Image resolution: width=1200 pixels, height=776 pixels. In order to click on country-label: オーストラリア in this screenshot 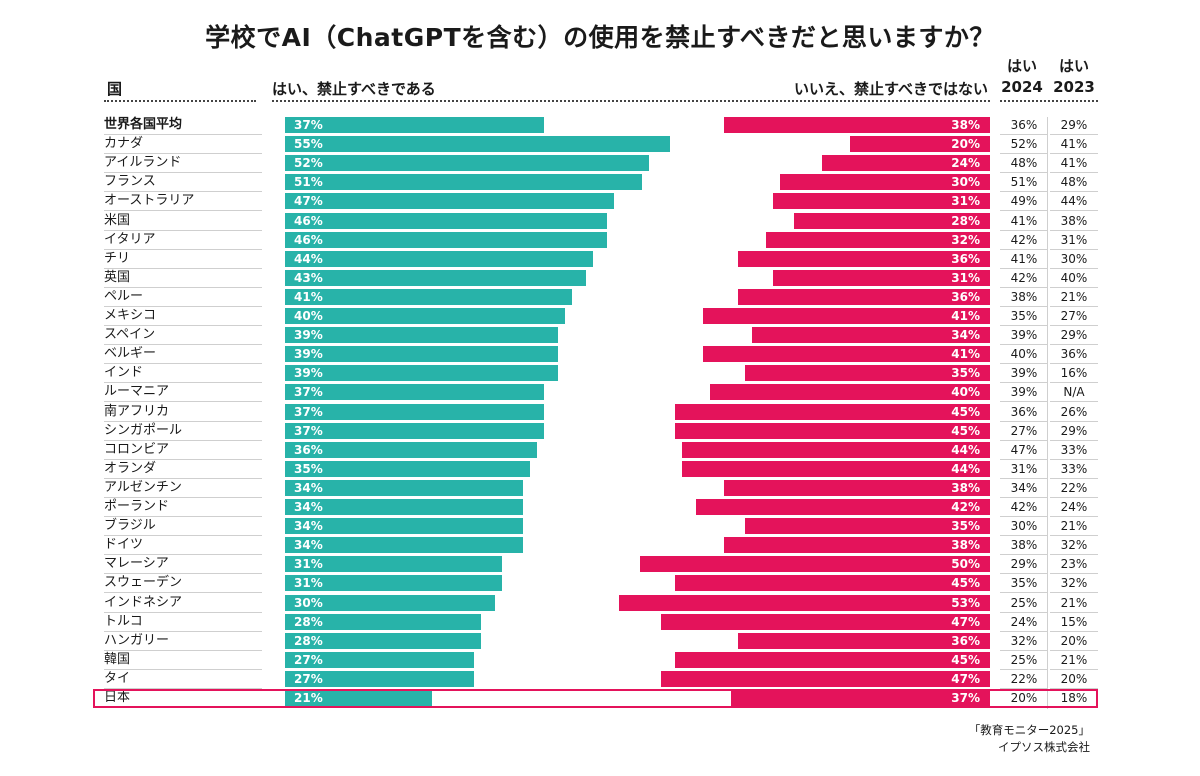, I will do `click(183, 201)`.